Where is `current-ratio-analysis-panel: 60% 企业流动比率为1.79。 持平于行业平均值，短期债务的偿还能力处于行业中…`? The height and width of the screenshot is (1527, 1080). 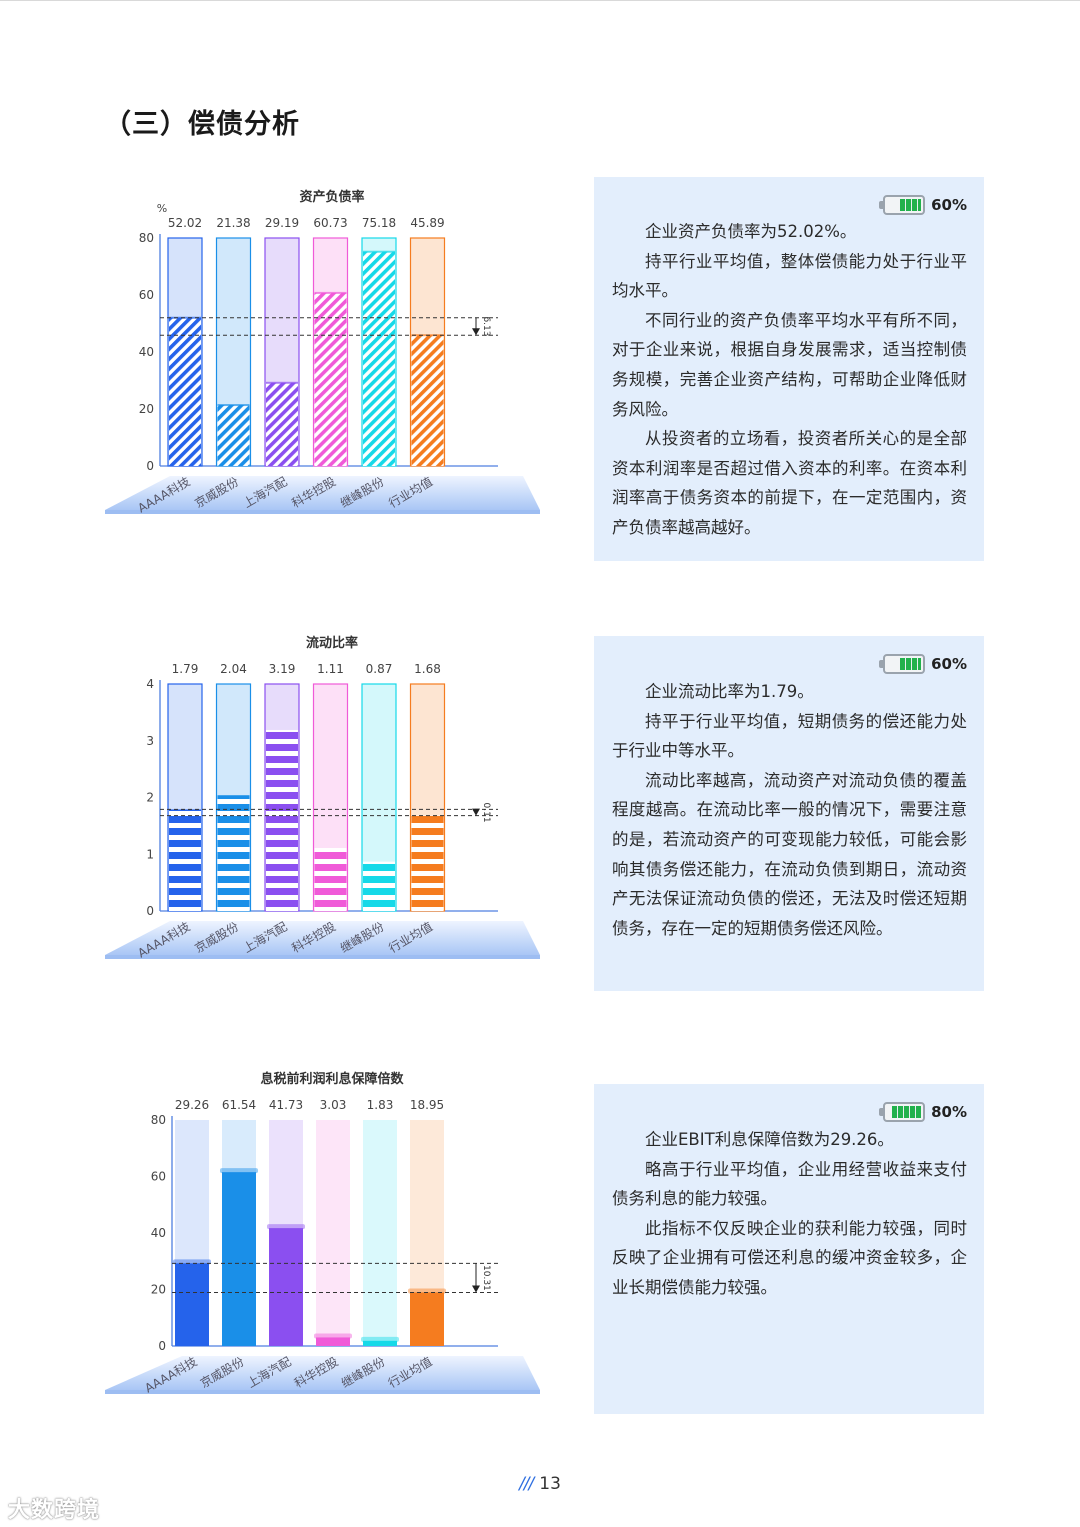 current-ratio-analysis-panel: 60% 企业流动比率为1.79。 持平于行业平均值，短期债务的偿还能力处于行业中… is located at coordinates (789, 813).